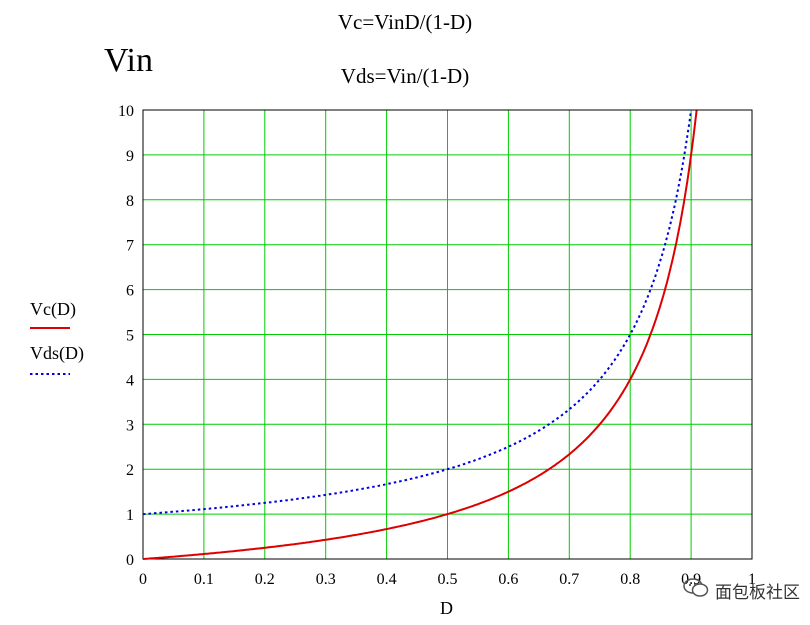 Image resolution: width=810 pixels, height=625 pixels. What do you see at coordinates (130, 425) in the screenshot?
I see `y-tick-label: 3` at bounding box center [130, 425].